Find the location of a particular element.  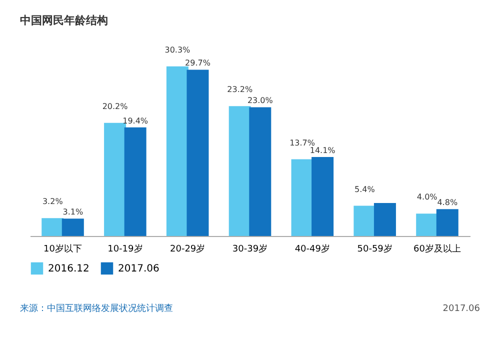

data-label: 29.7% is located at coordinates (198, 63).